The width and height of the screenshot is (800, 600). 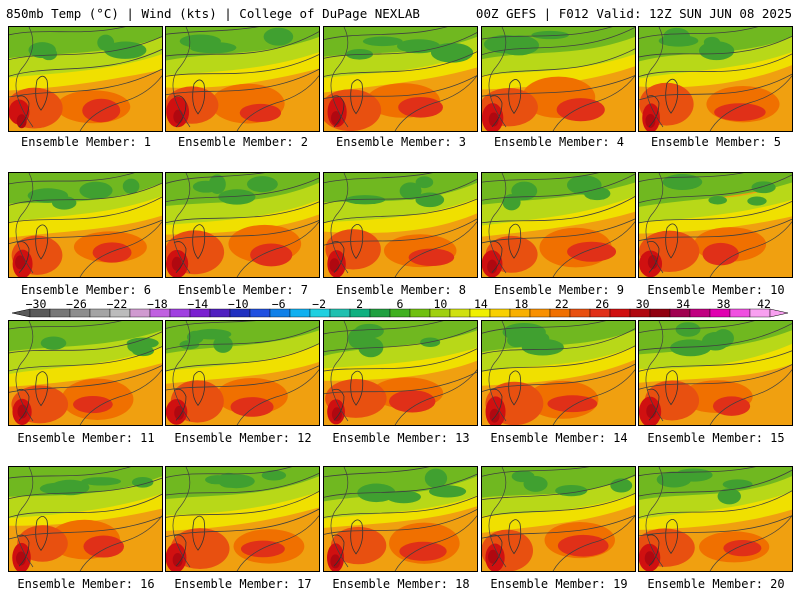 I want to click on ensemble-member-label: Ensemble Member: 13, so click(x=401, y=438).